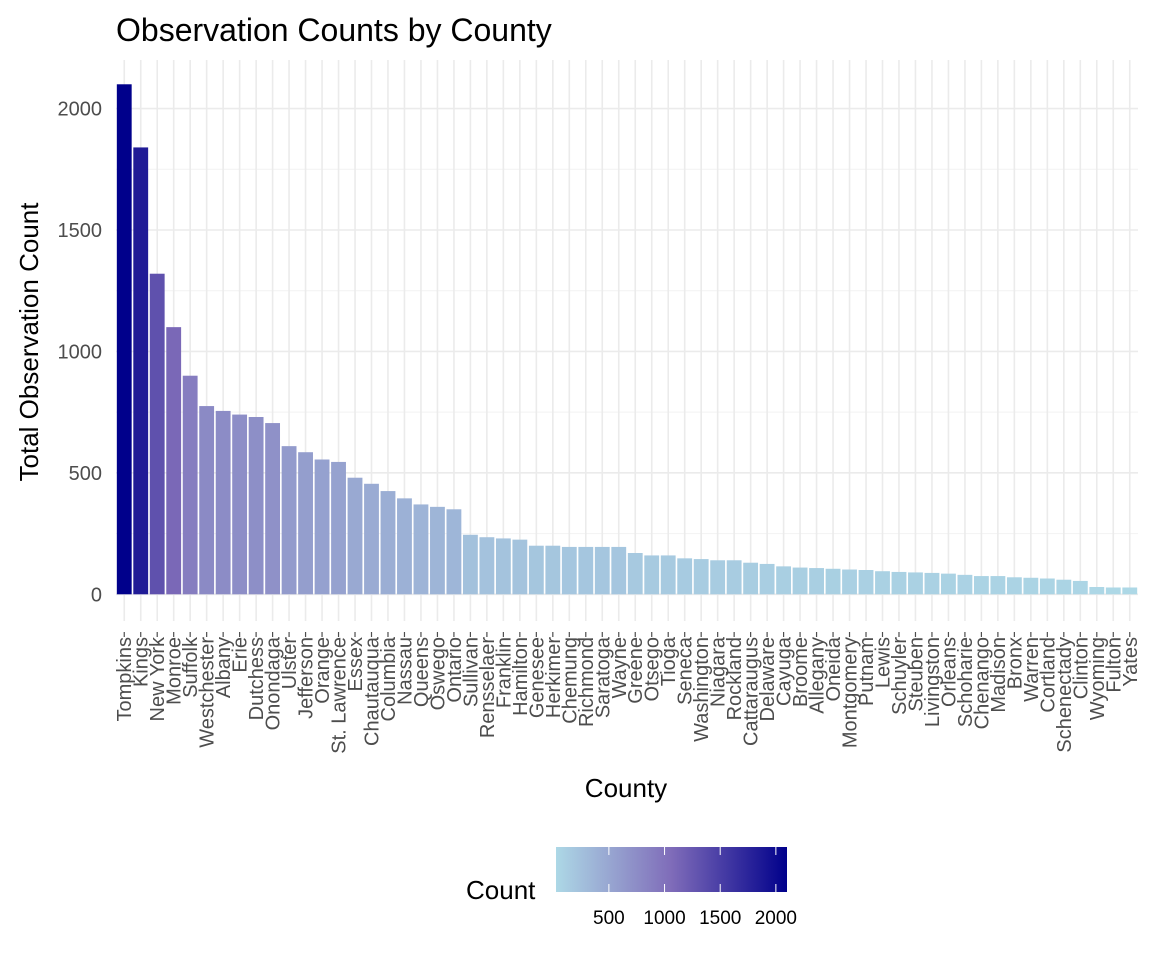 Image resolution: width=1152 pixels, height=960 pixels. What do you see at coordinates (29, 342) in the screenshot?
I see `y-axis-title: Total Observation Count` at bounding box center [29, 342].